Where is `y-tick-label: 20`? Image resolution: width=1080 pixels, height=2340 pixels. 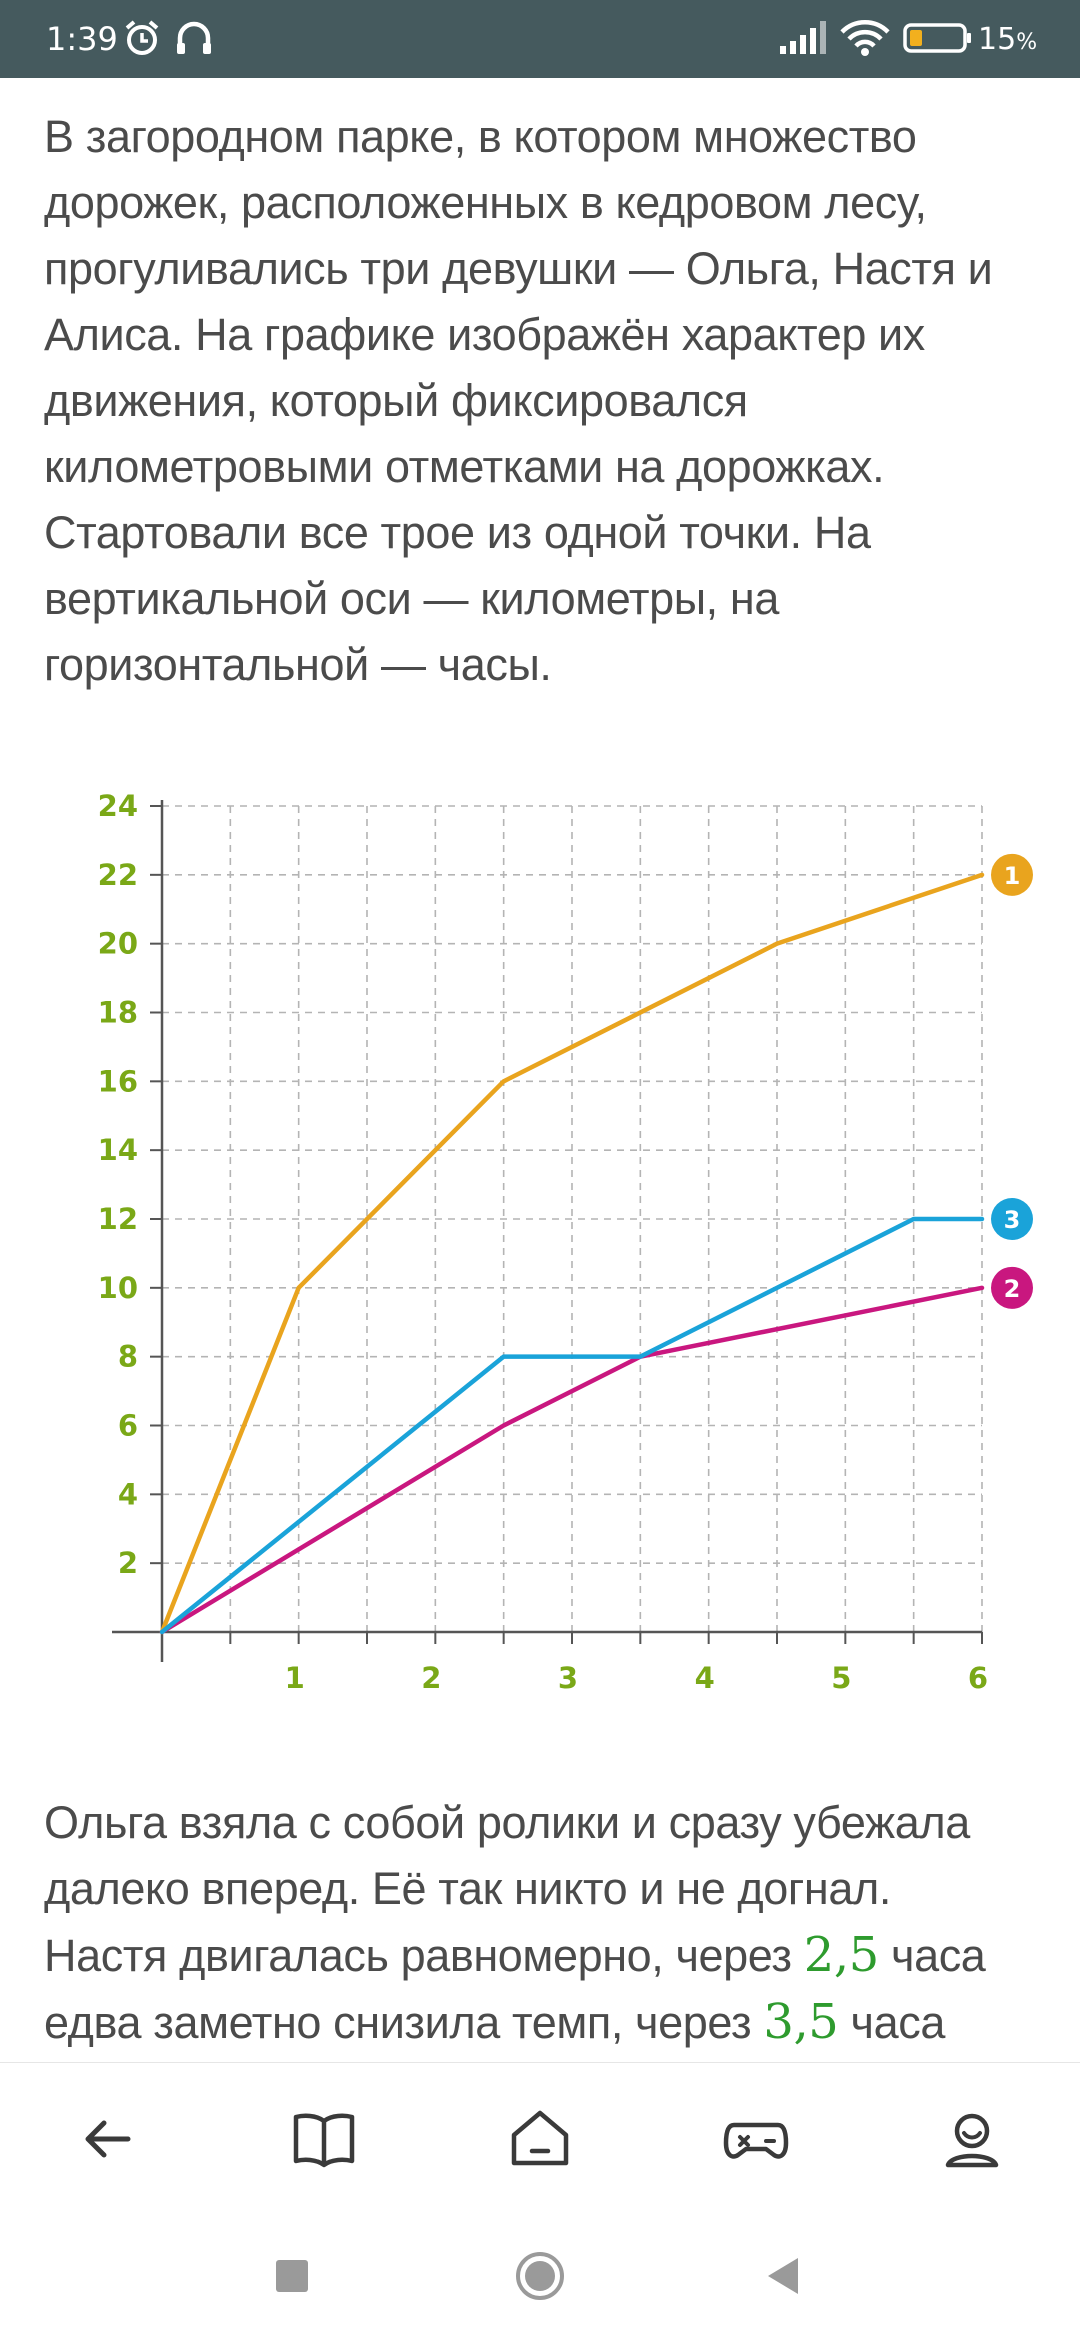
y-tick-label: 20 is located at coordinates (118, 944).